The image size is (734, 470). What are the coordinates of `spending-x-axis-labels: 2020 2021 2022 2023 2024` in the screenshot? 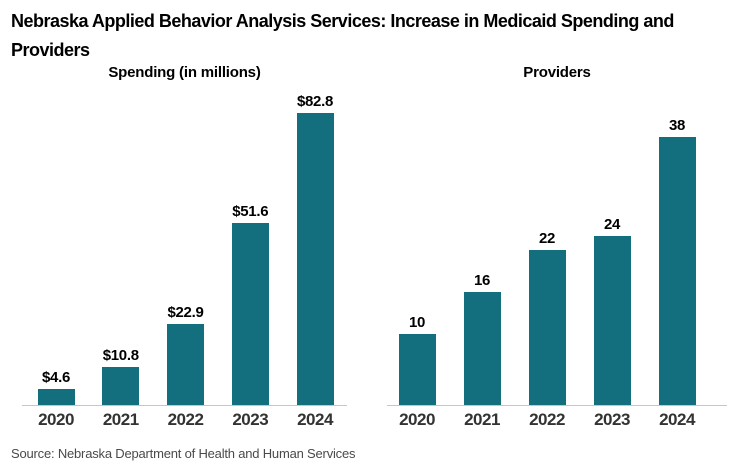 It's located at (184, 420).